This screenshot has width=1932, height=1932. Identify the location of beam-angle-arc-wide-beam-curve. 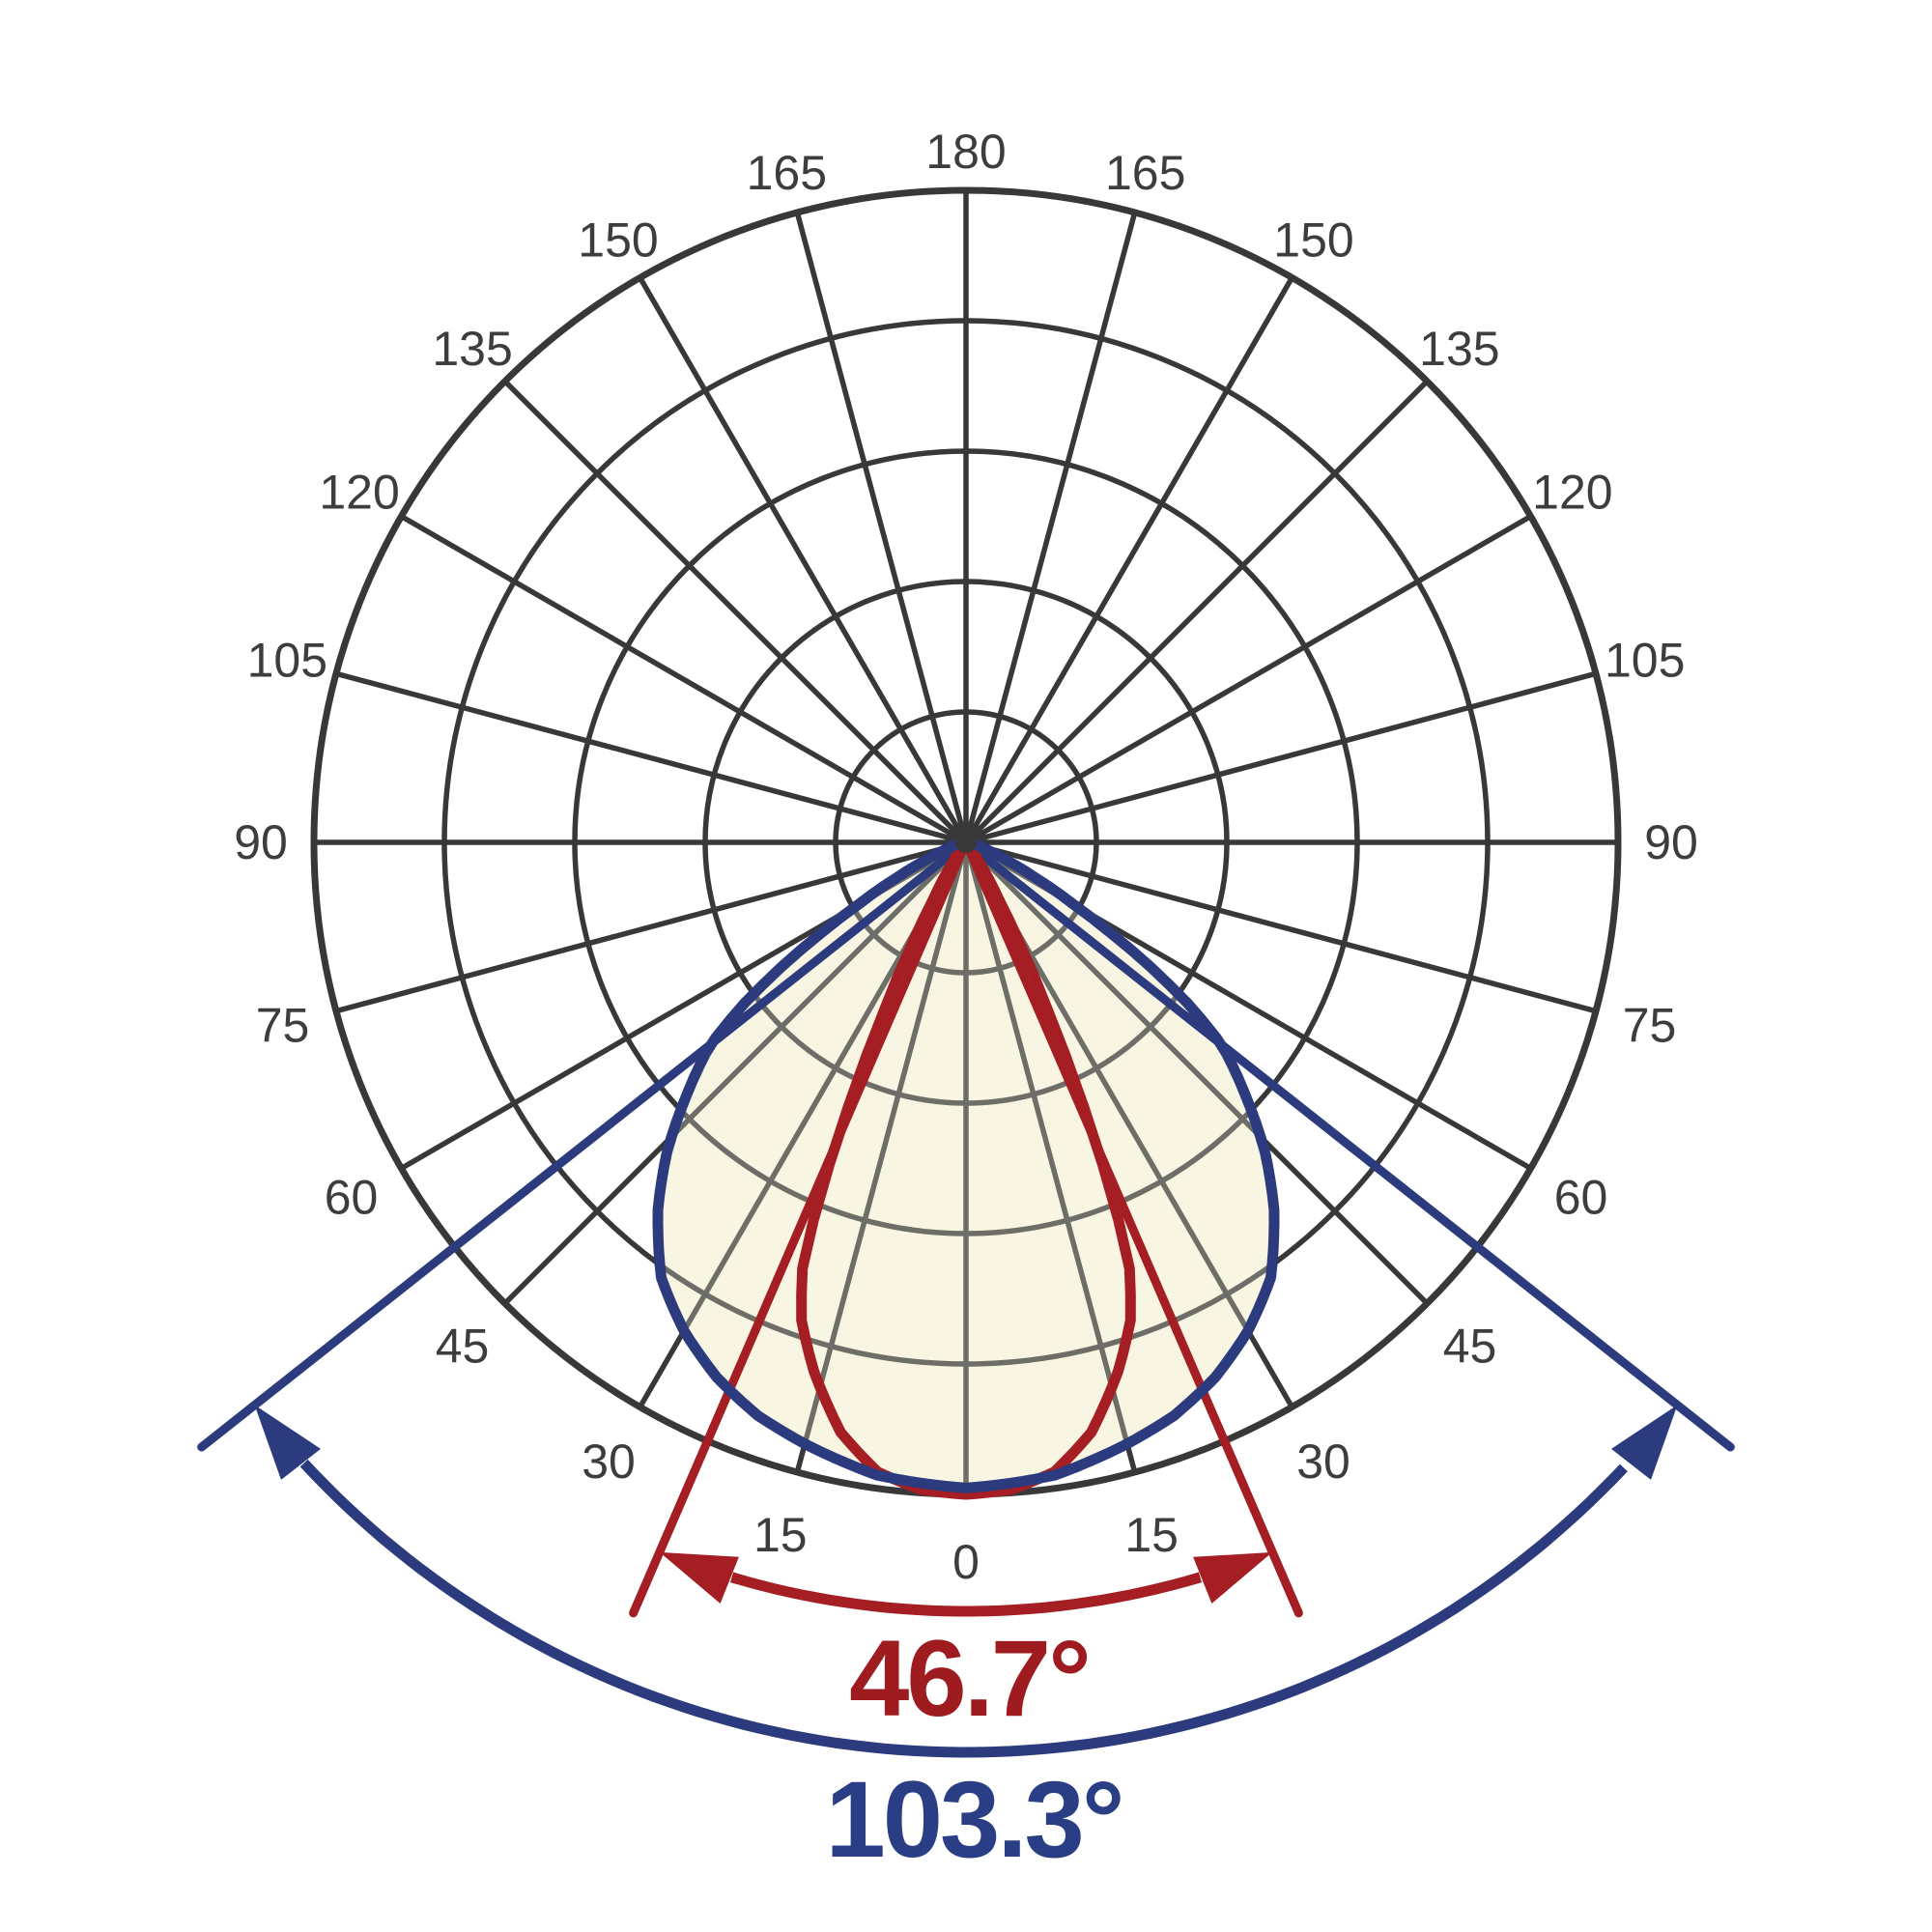
(963, 1608).